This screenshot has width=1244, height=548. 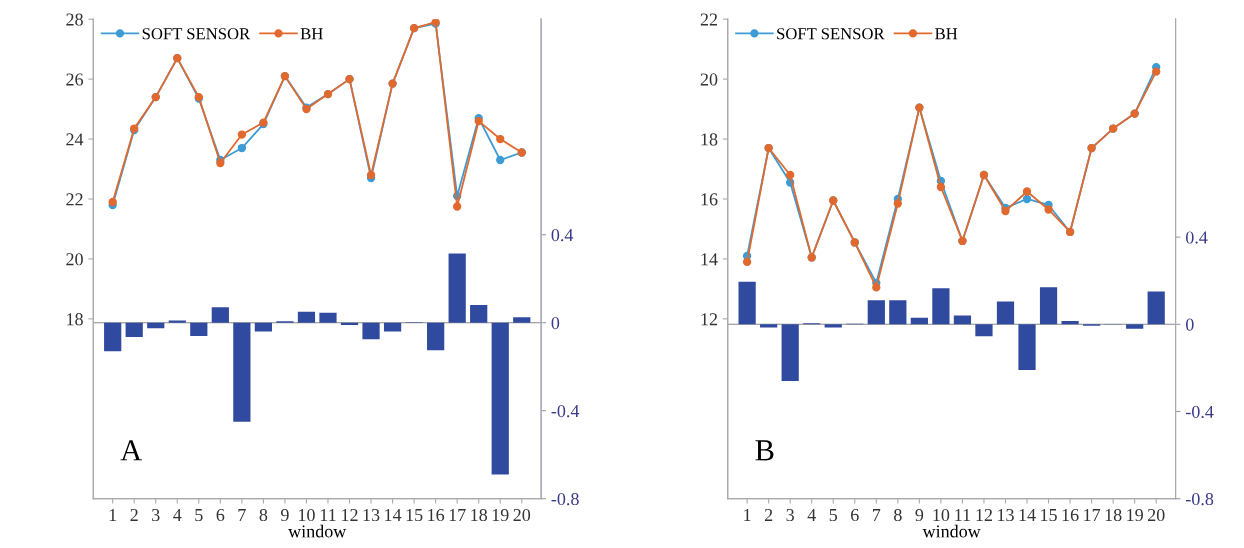 I want to click on y-tick-label: 16, so click(x=709, y=199).